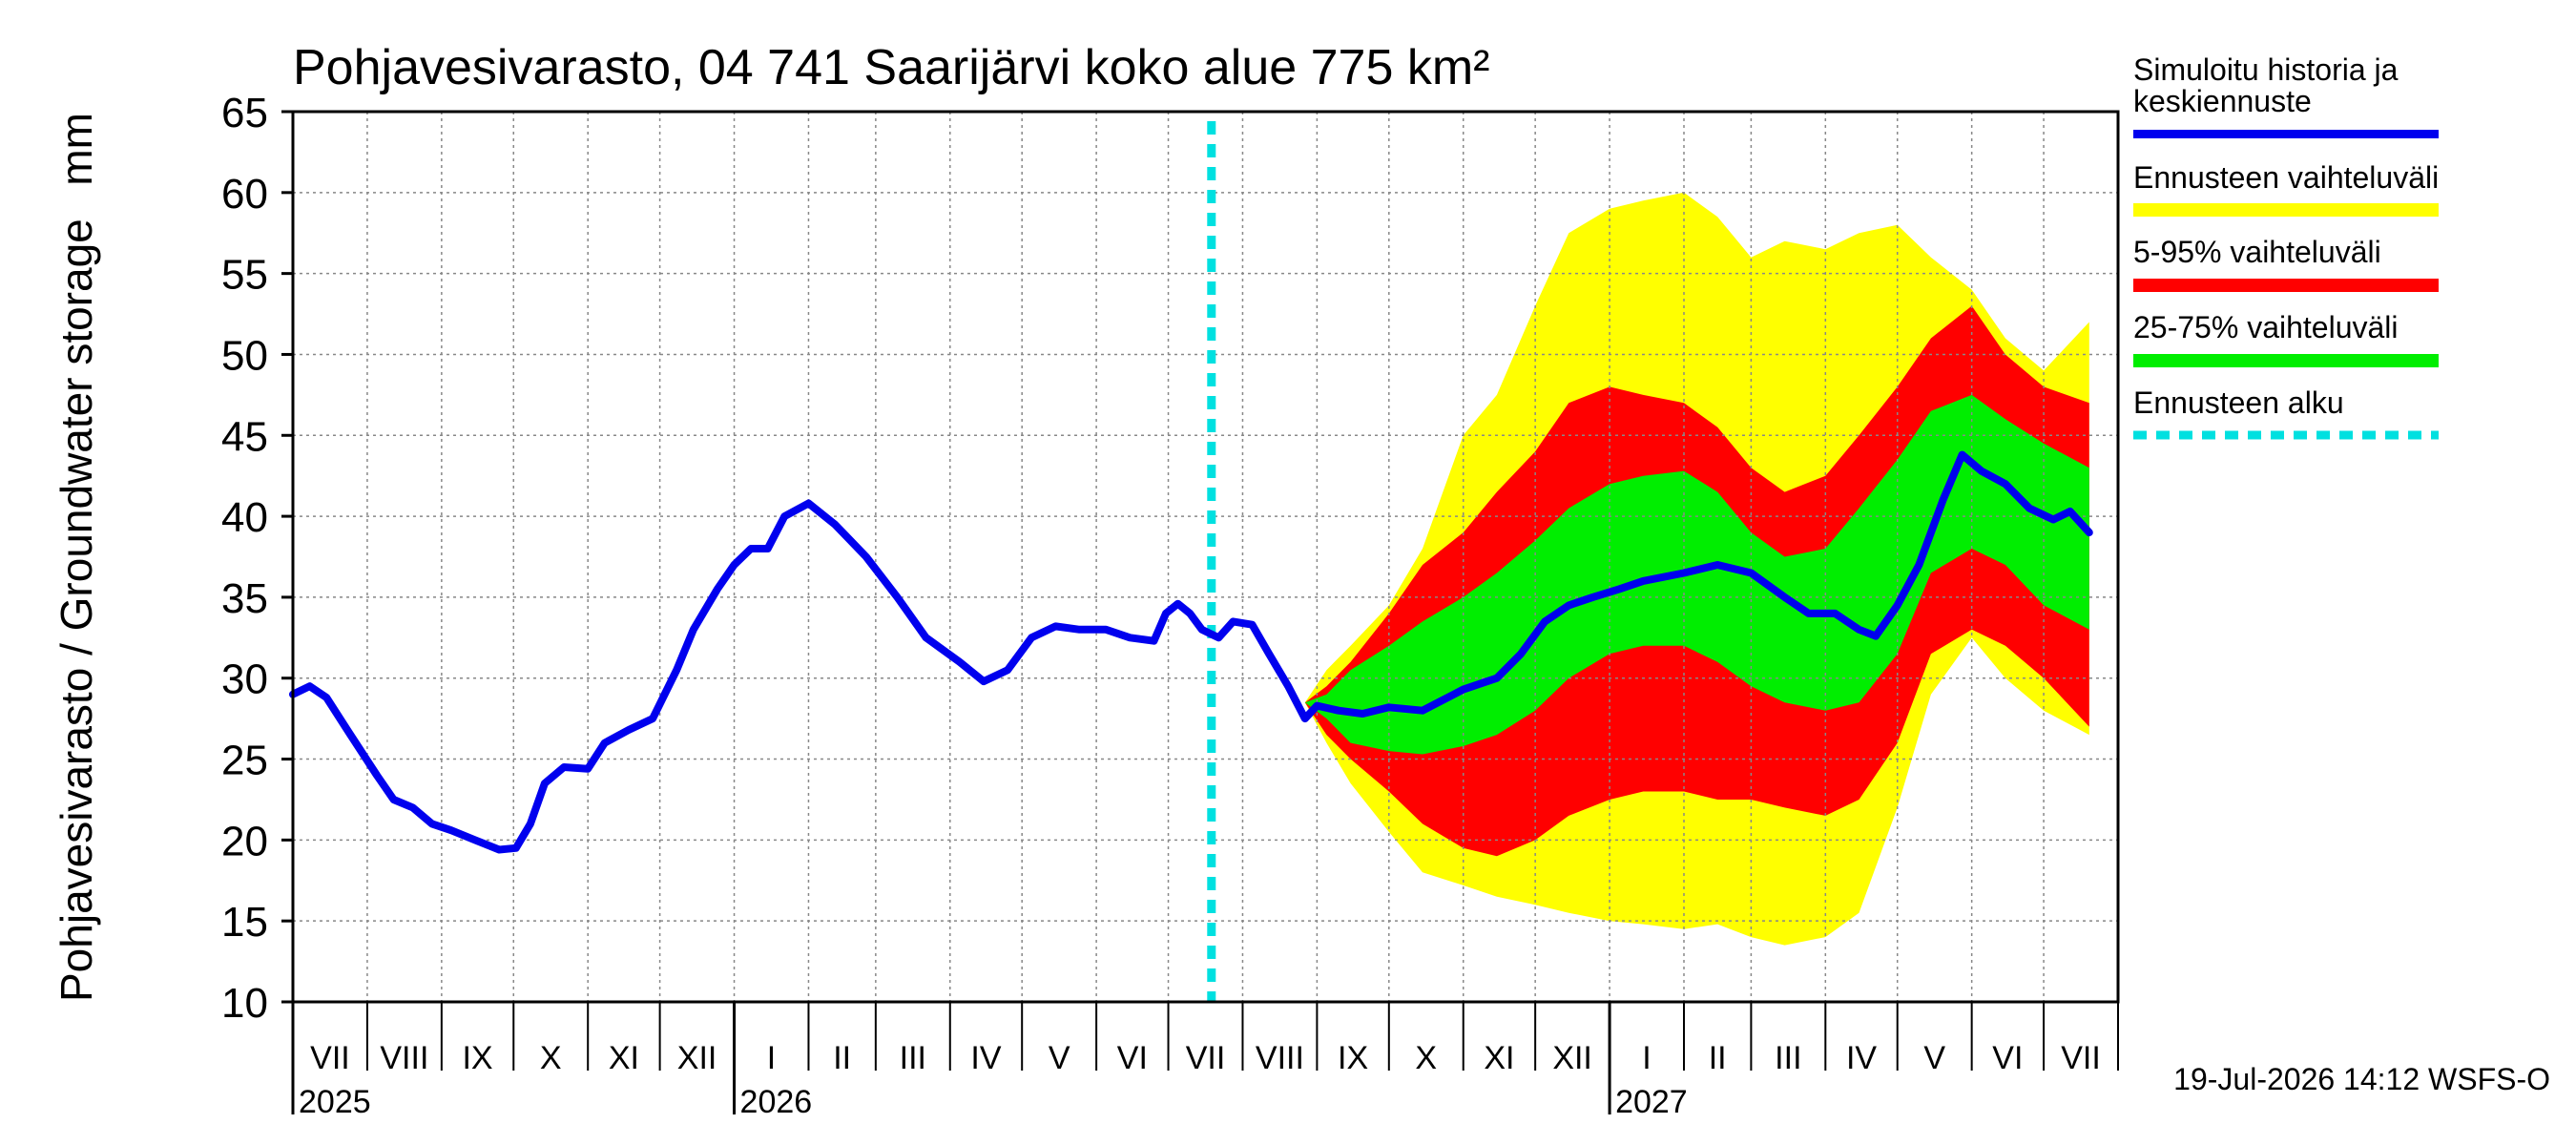  Describe the element at coordinates (244, 761) in the screenshot. I see `y-tick-label: 25` at that location.